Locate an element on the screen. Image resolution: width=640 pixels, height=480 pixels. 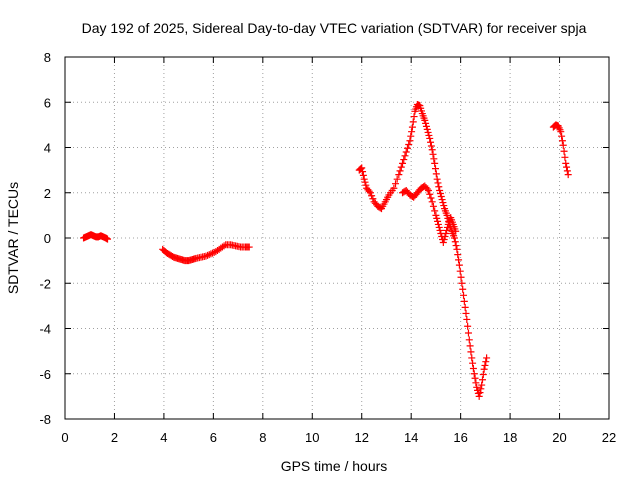
x-axis-label: GPS time / hours is located at coordinates (334, 466).